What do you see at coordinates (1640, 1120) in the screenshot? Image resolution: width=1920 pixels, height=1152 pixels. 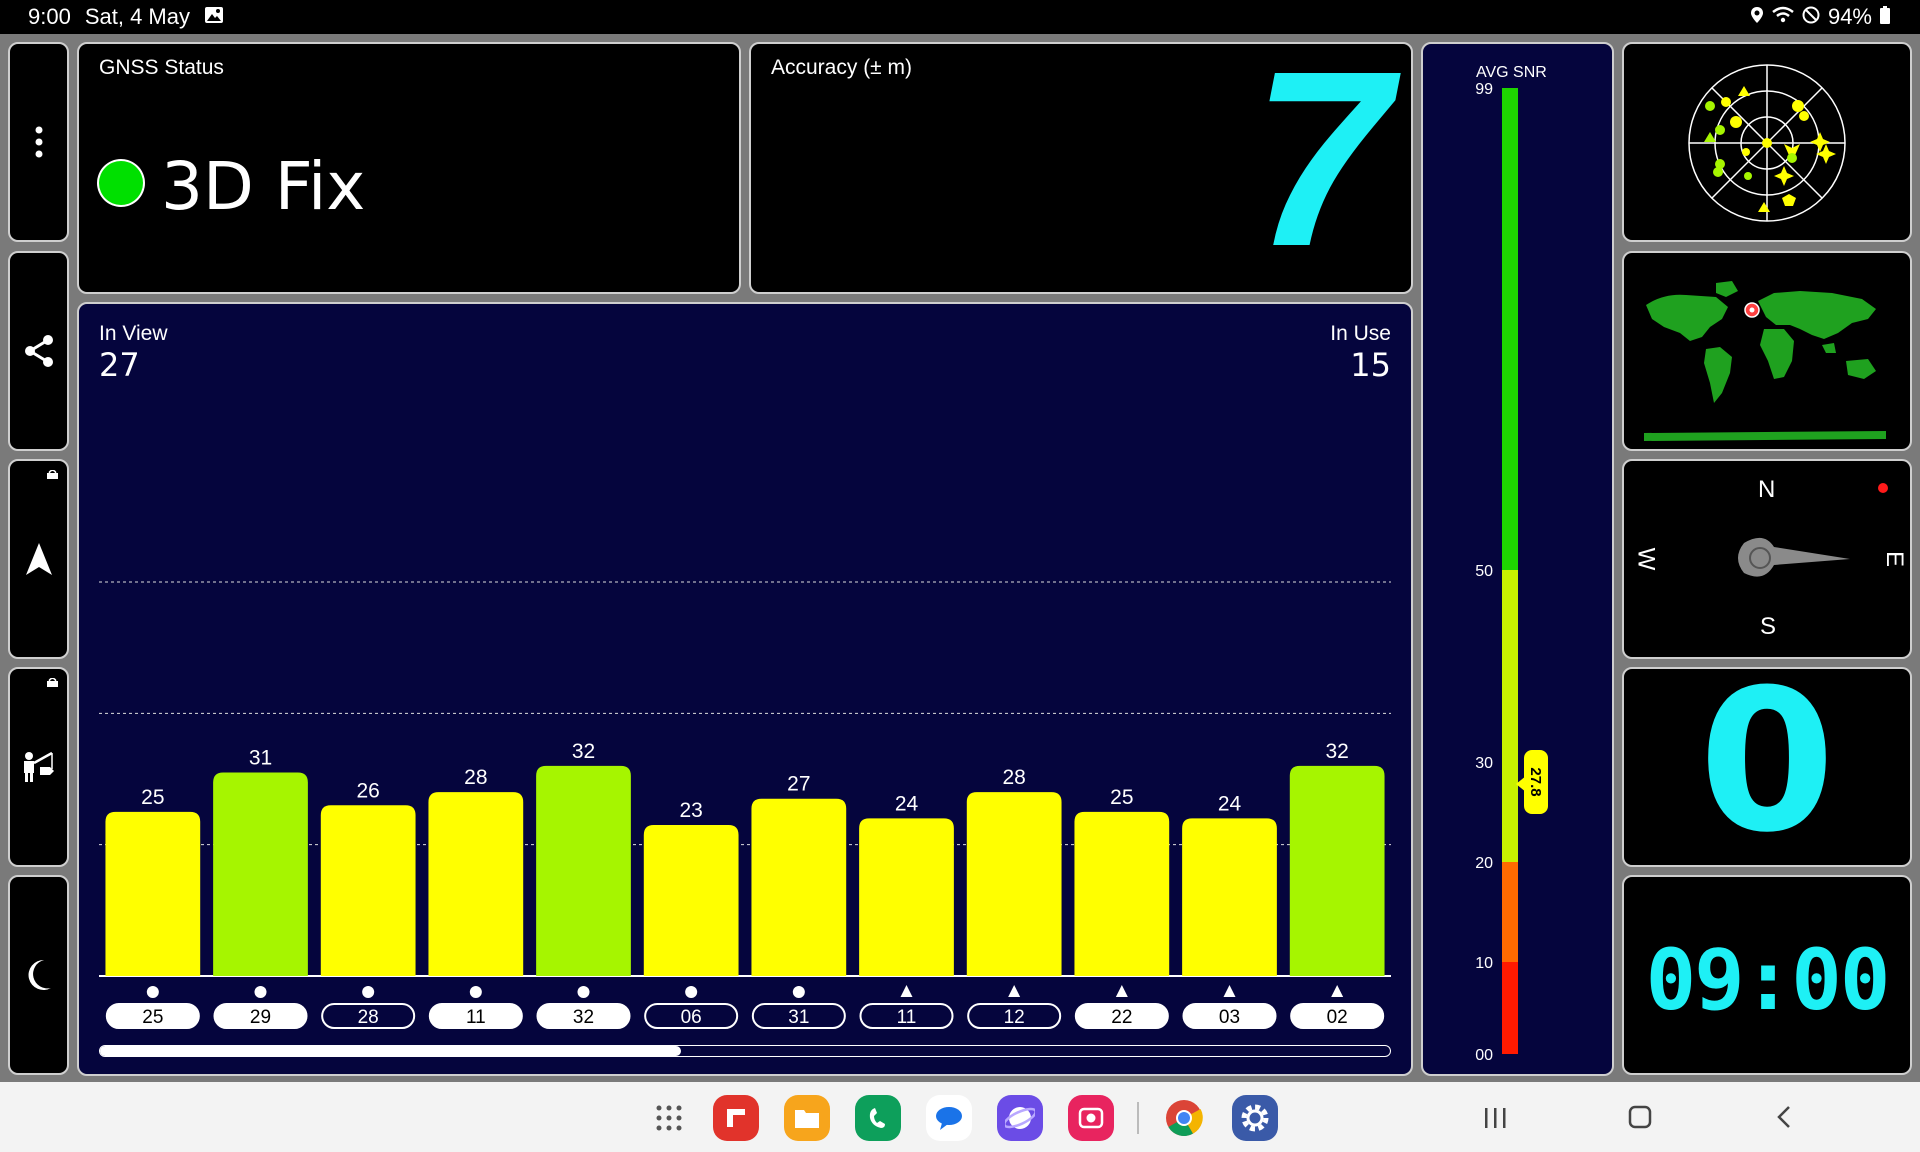 I see `home-icon` at bounding box center [1640, 1120].